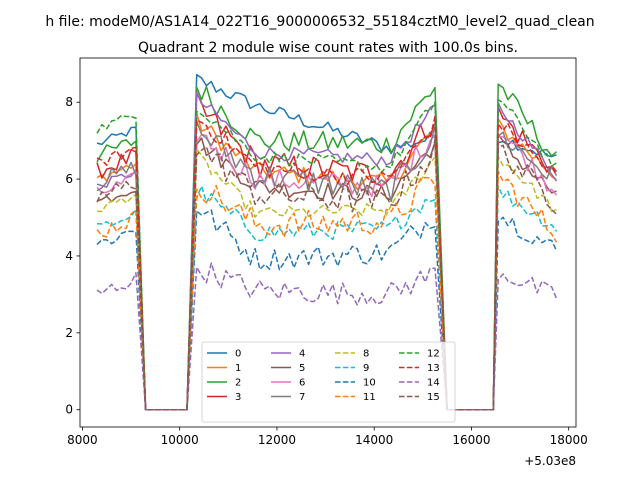 This screenshot has width=640, height=480. Describe the element at coordinates (302, 368) in the screenshot. I see `legend-label-5: 5` at that location.